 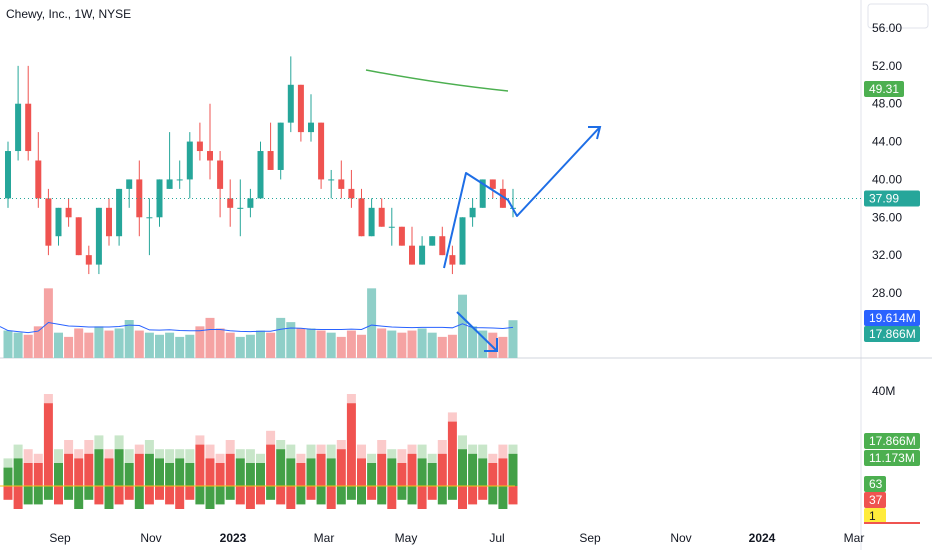 I want to click on volume-ma-badge-bg, so click(x=892, y=318).